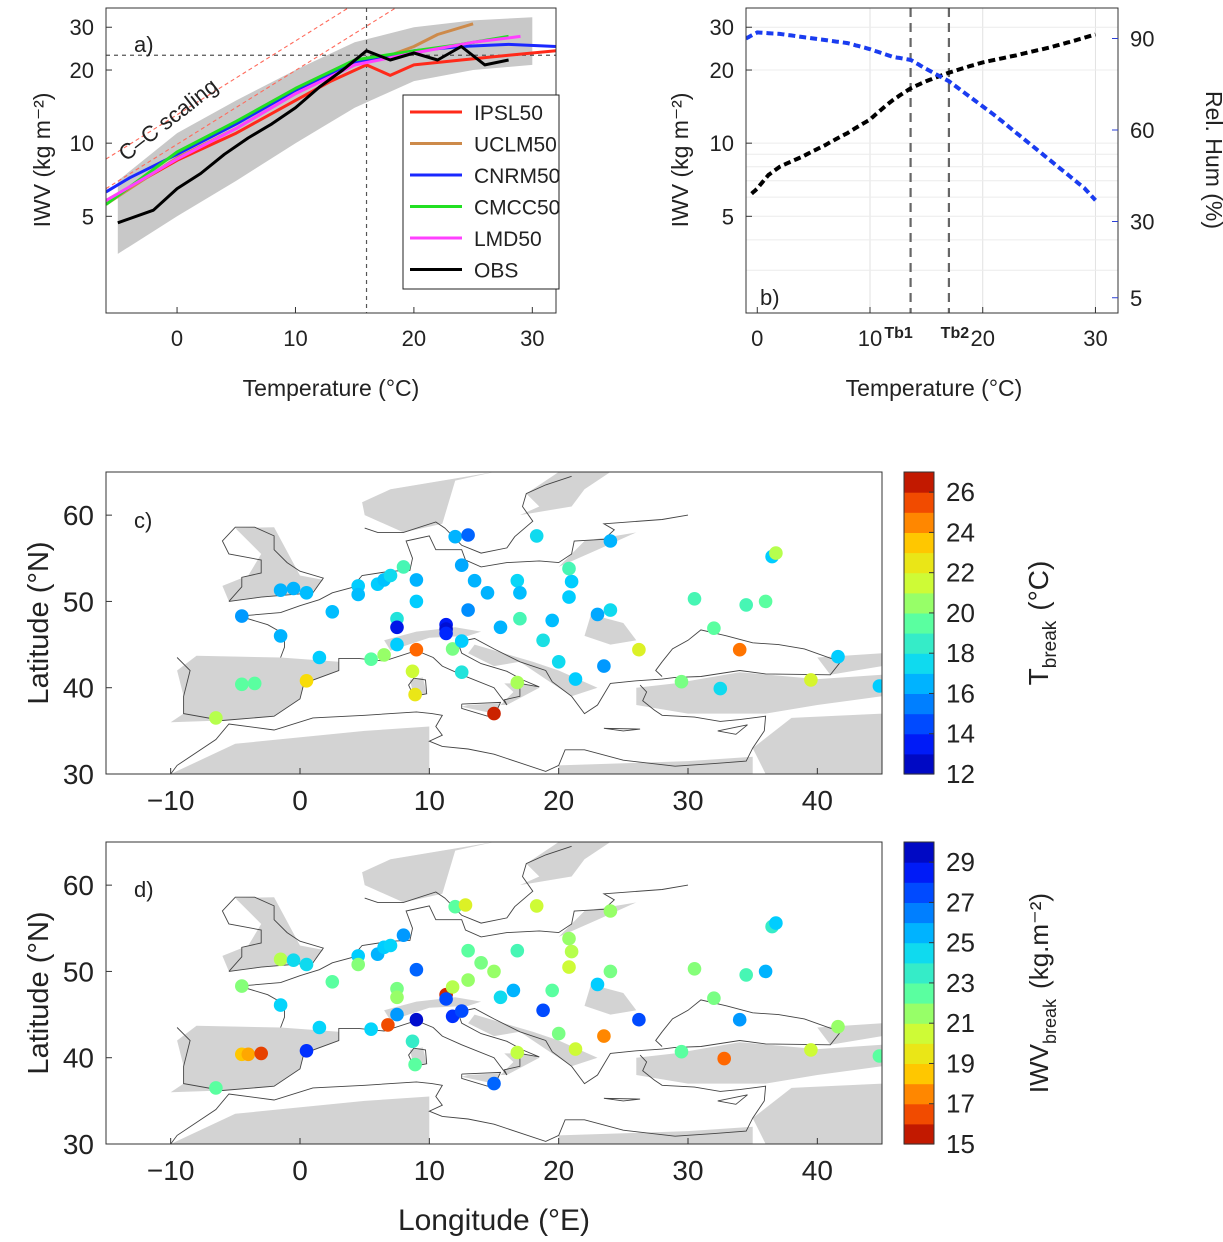  I want to click on panel-b-y2label: Rel. Hum (%), so click(1212, 160).